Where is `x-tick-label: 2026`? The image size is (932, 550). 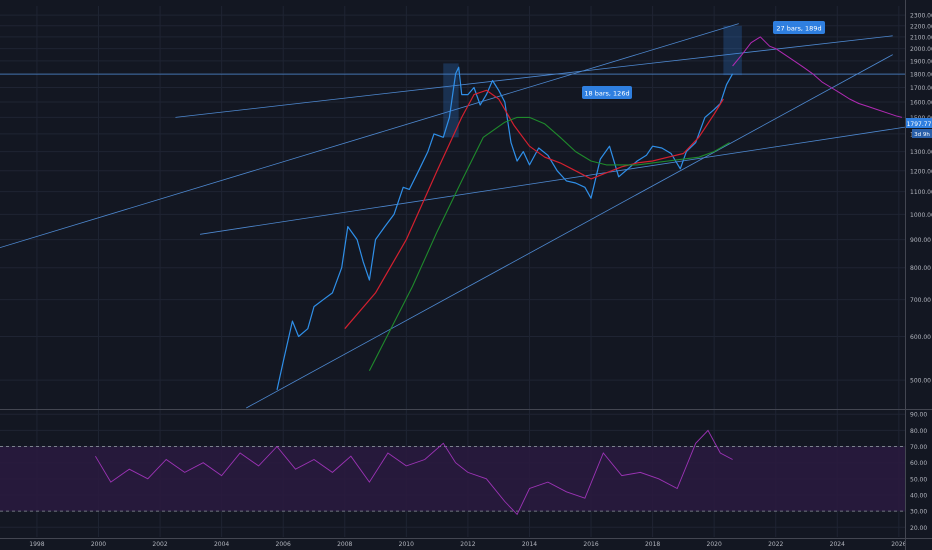
x-tick-label: 2026 is located at coordinates (898, 544).